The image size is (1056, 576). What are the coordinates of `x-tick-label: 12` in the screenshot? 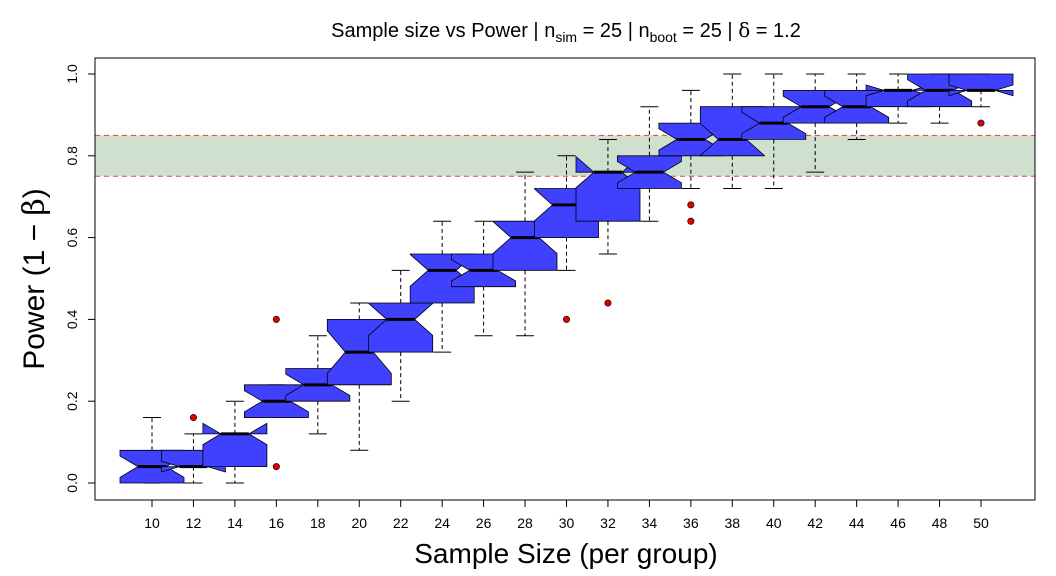 It's located at (194, 523).